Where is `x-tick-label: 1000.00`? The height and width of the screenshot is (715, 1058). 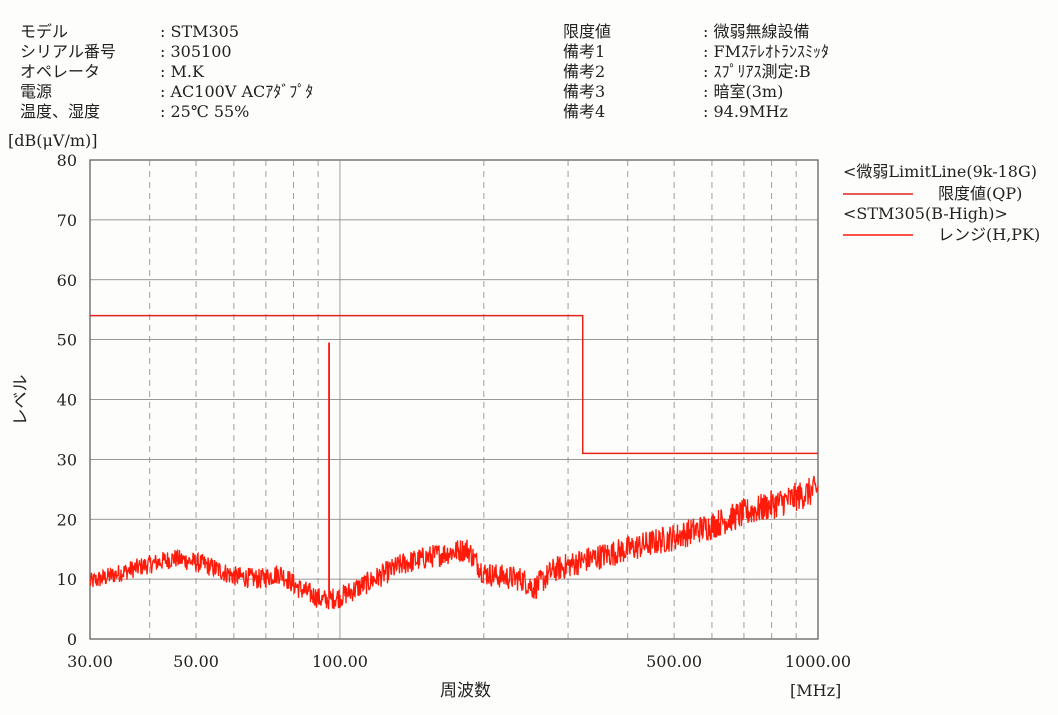
x-tick-label: 1000.00 is located at coordinates (818, 661).